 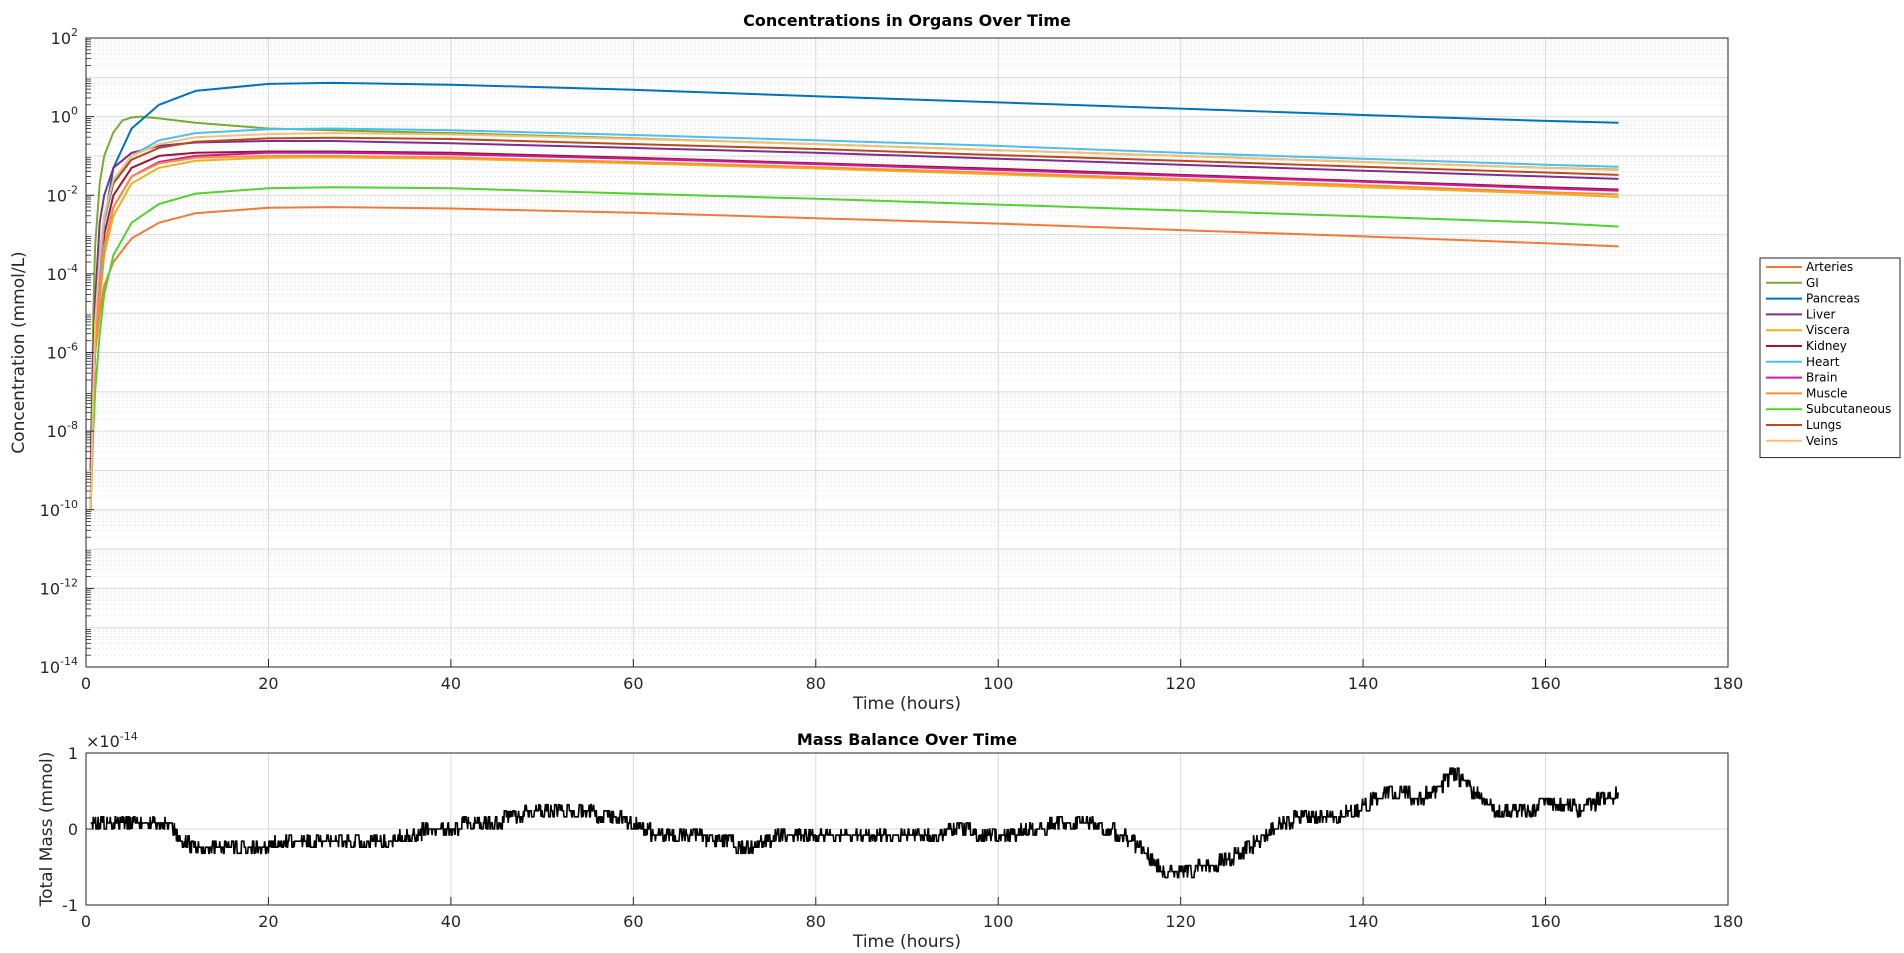 I want to click on y-tick-exponent: -10, so click(x=69, y=504).